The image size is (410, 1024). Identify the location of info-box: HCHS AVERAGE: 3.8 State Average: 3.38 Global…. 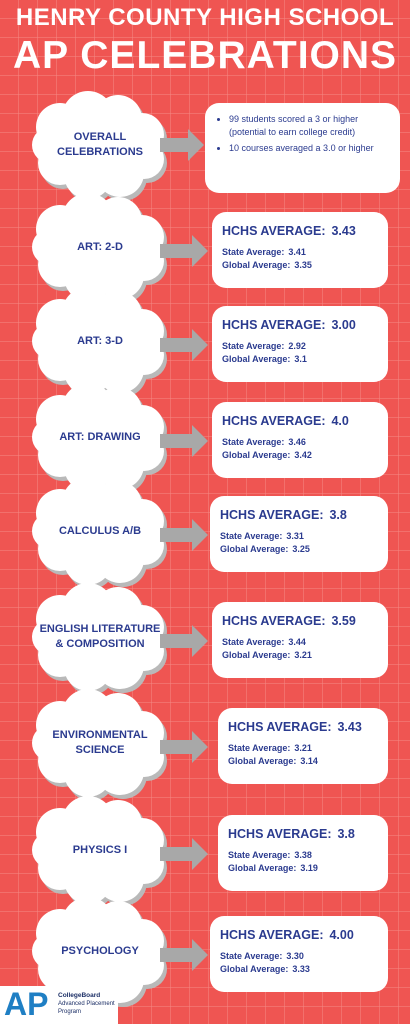
(303, 853).